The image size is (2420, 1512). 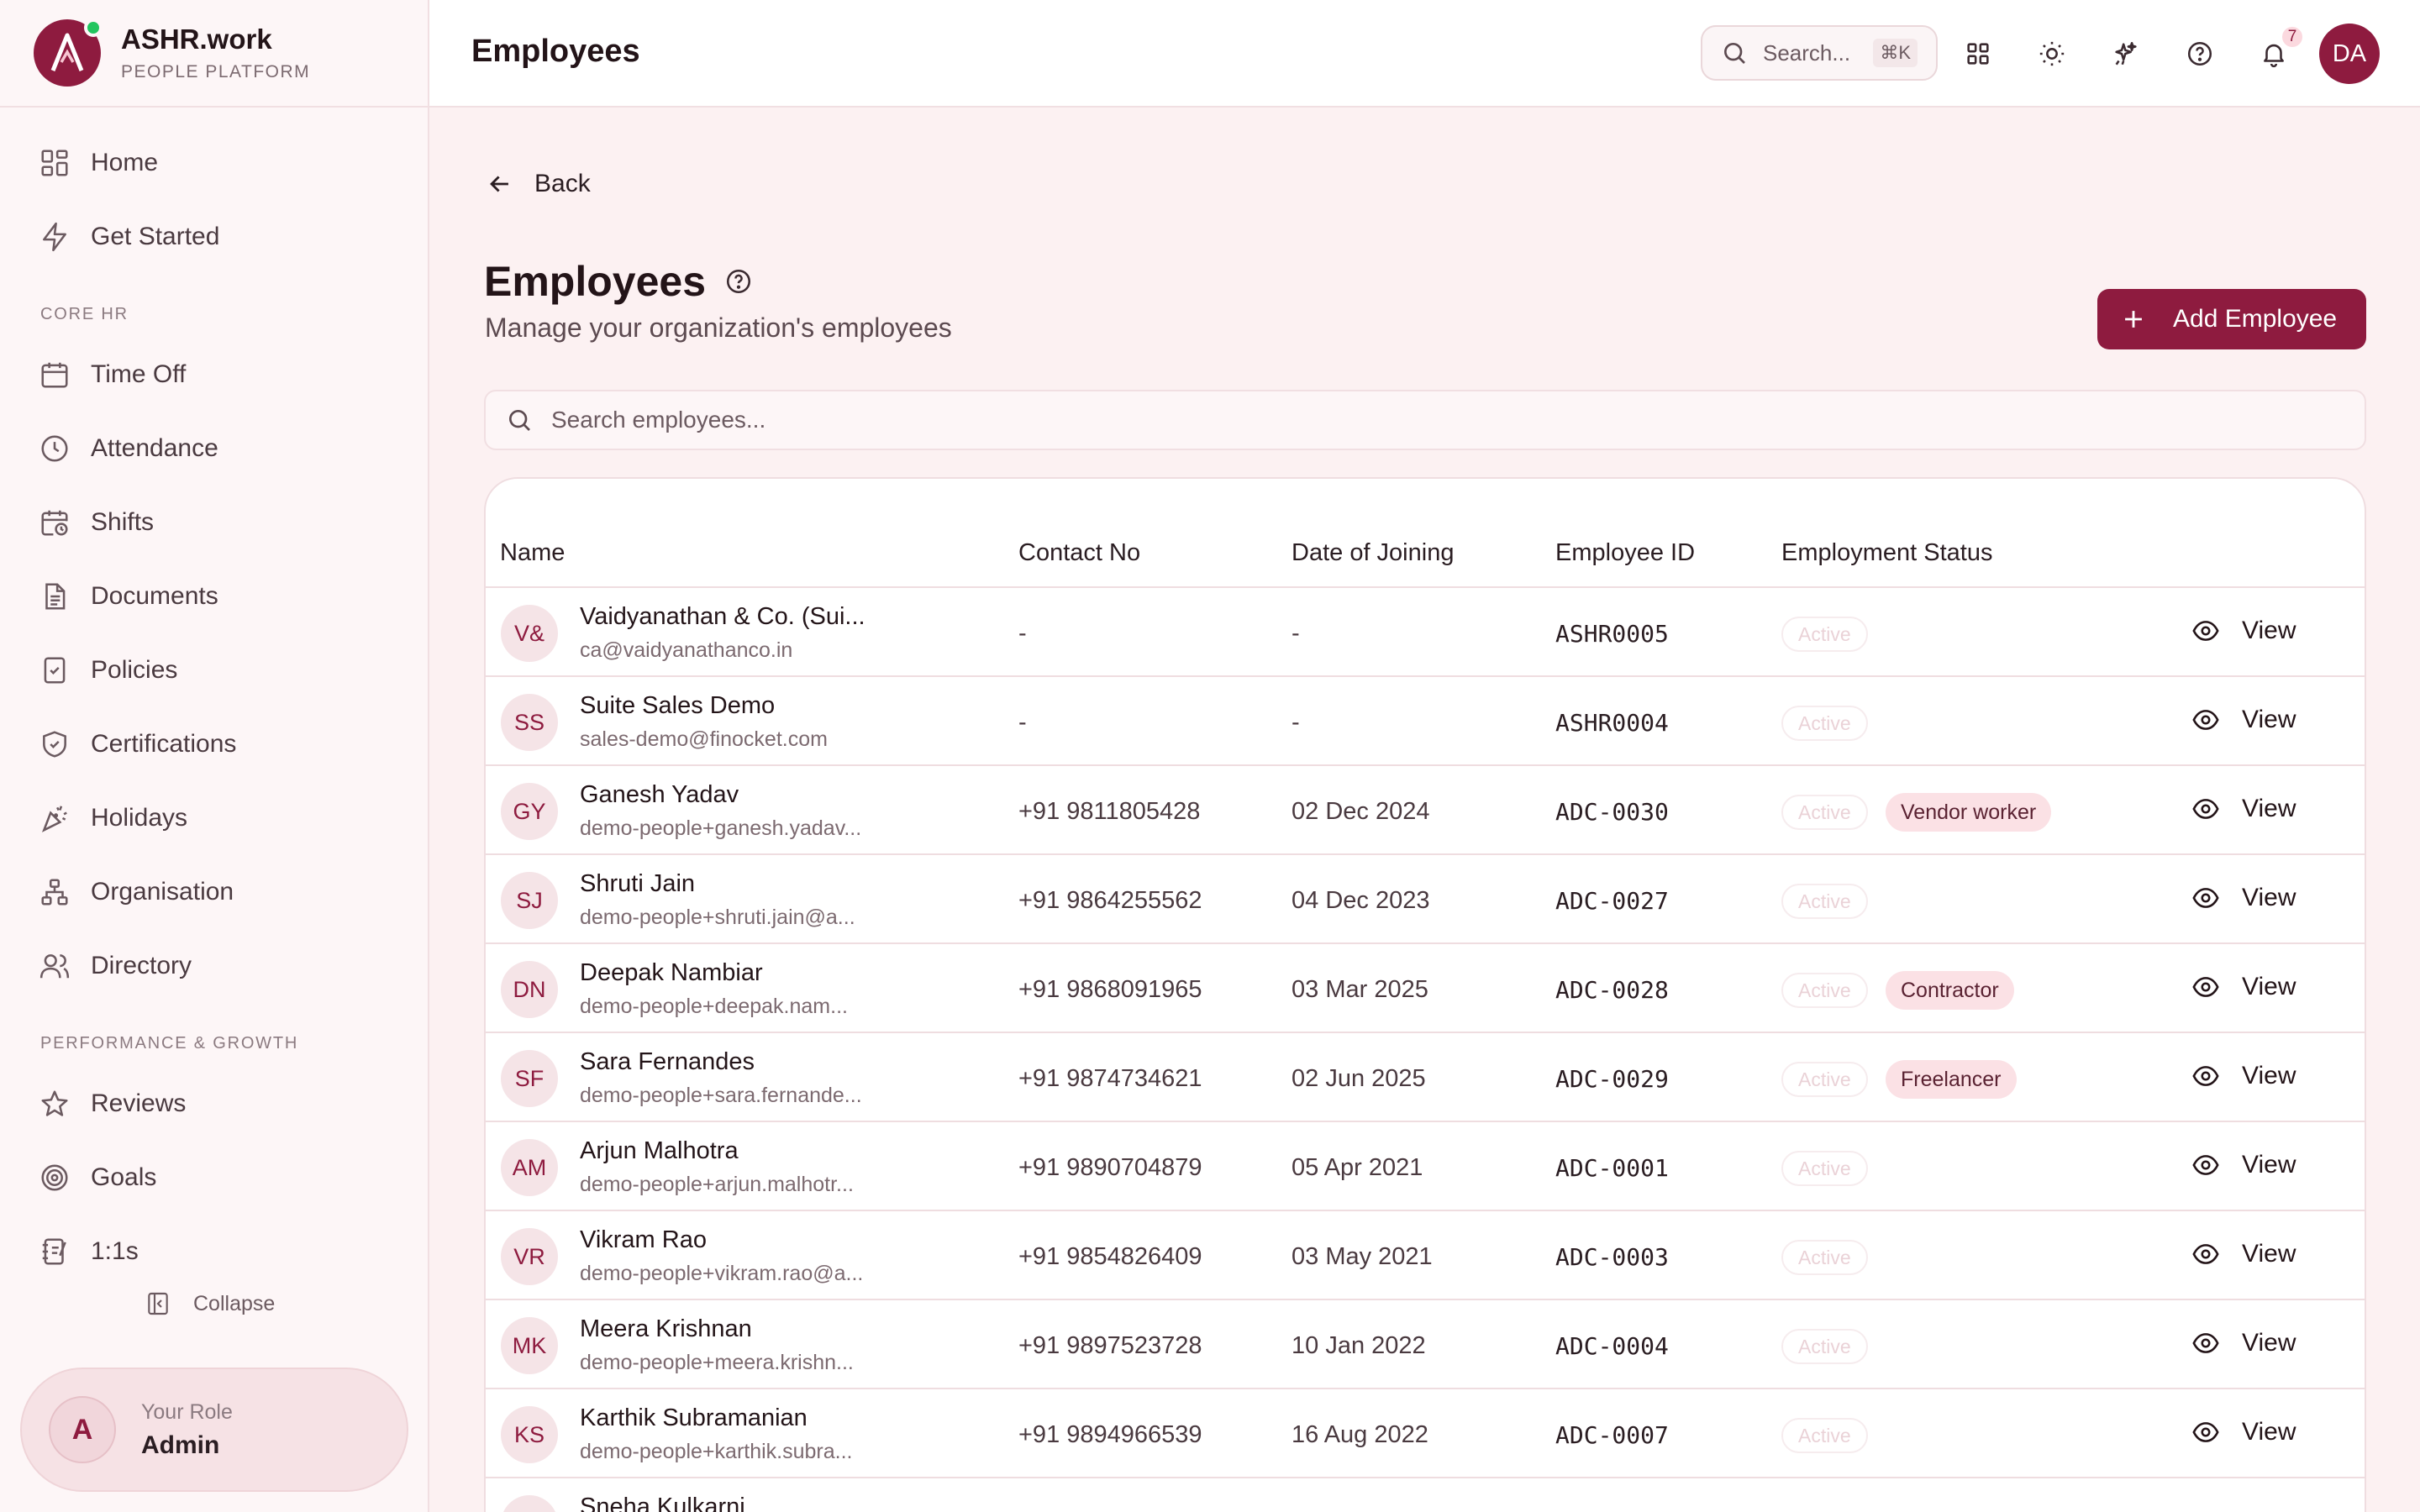 What do you see at coordinates (1360, 989) in the screenshot?
I see `employee-date-of-joining: 03 Mar 2025` at bounding box center [1360, 989].